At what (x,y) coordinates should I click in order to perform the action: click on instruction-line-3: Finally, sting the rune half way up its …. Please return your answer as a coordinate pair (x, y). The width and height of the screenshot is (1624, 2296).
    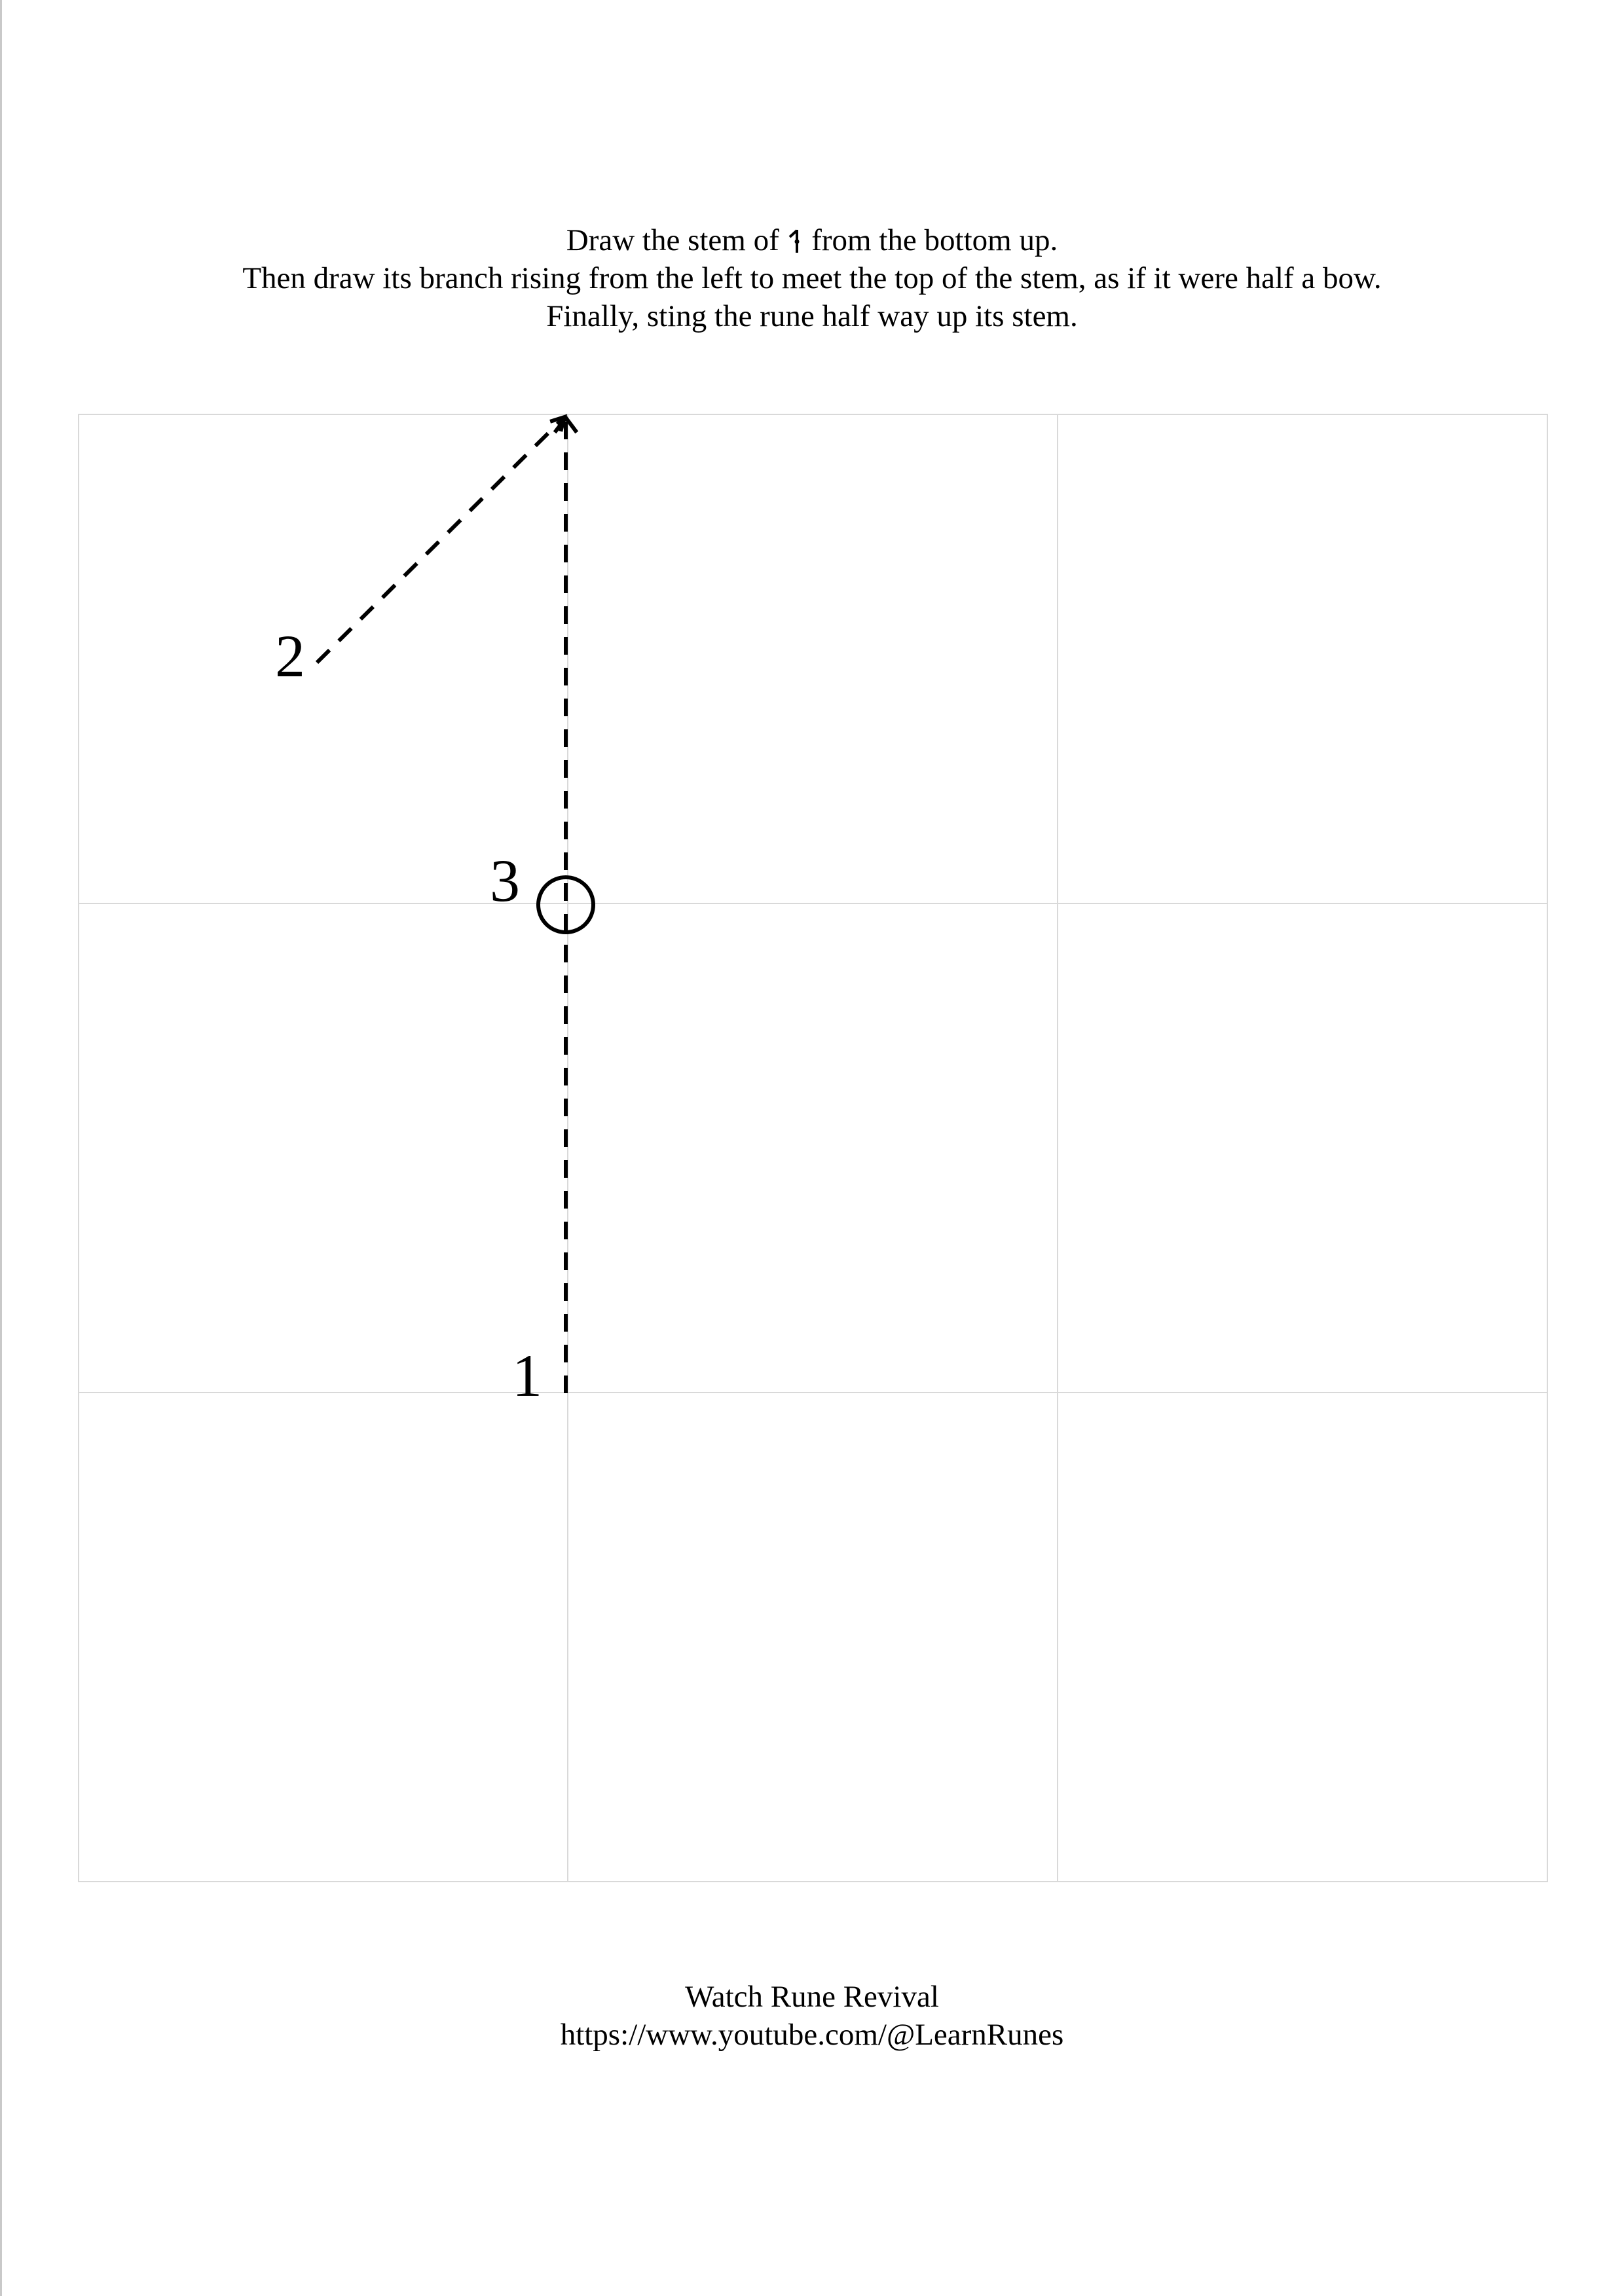
    Looking at the image, I should click on (812, 316).